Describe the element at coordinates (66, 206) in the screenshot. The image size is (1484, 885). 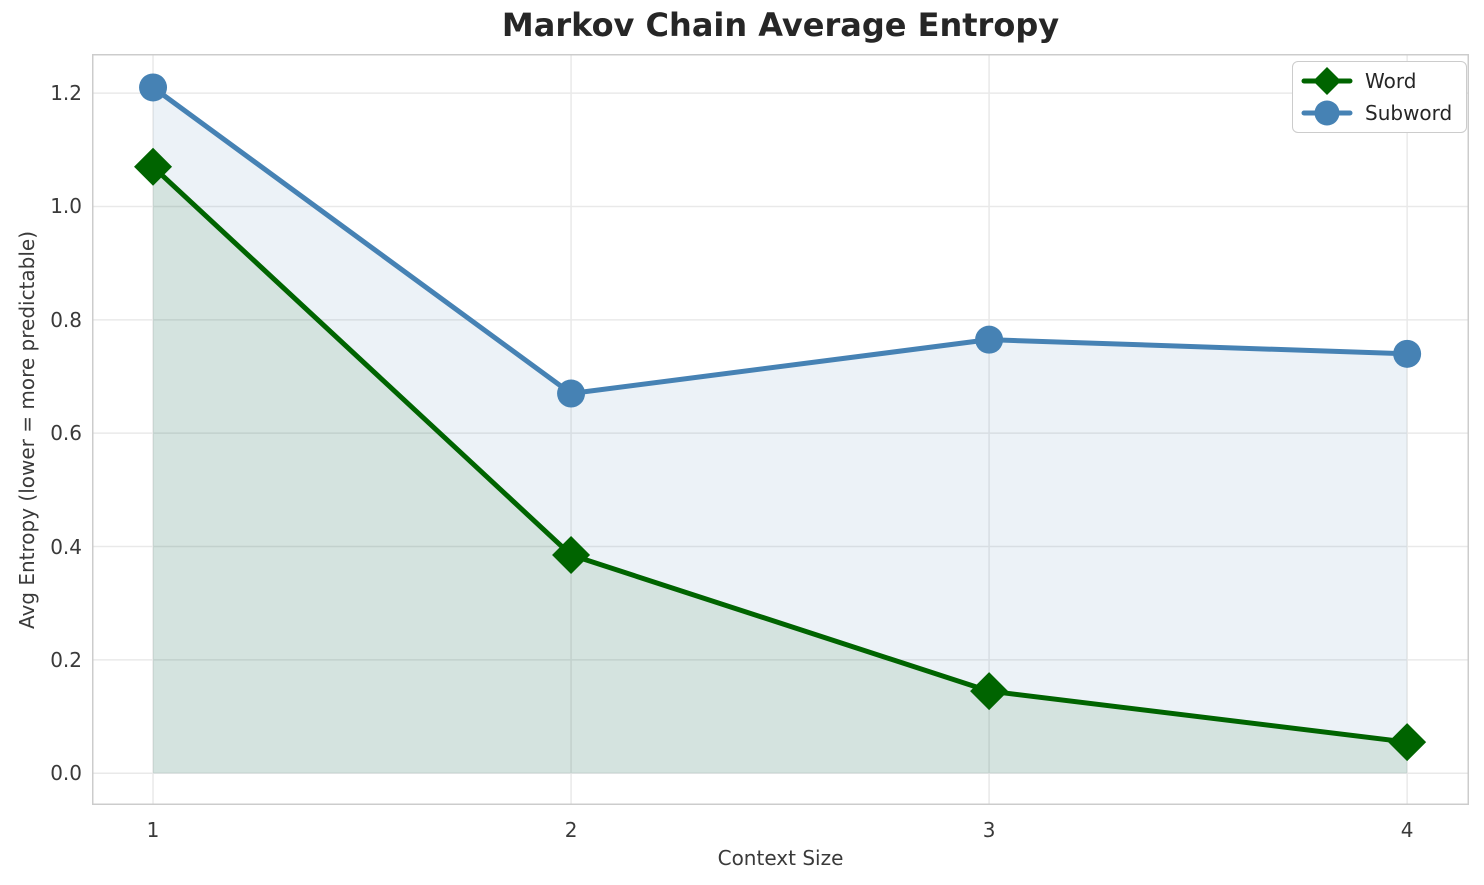
I see `y-tick-label: 1.0` at that location.